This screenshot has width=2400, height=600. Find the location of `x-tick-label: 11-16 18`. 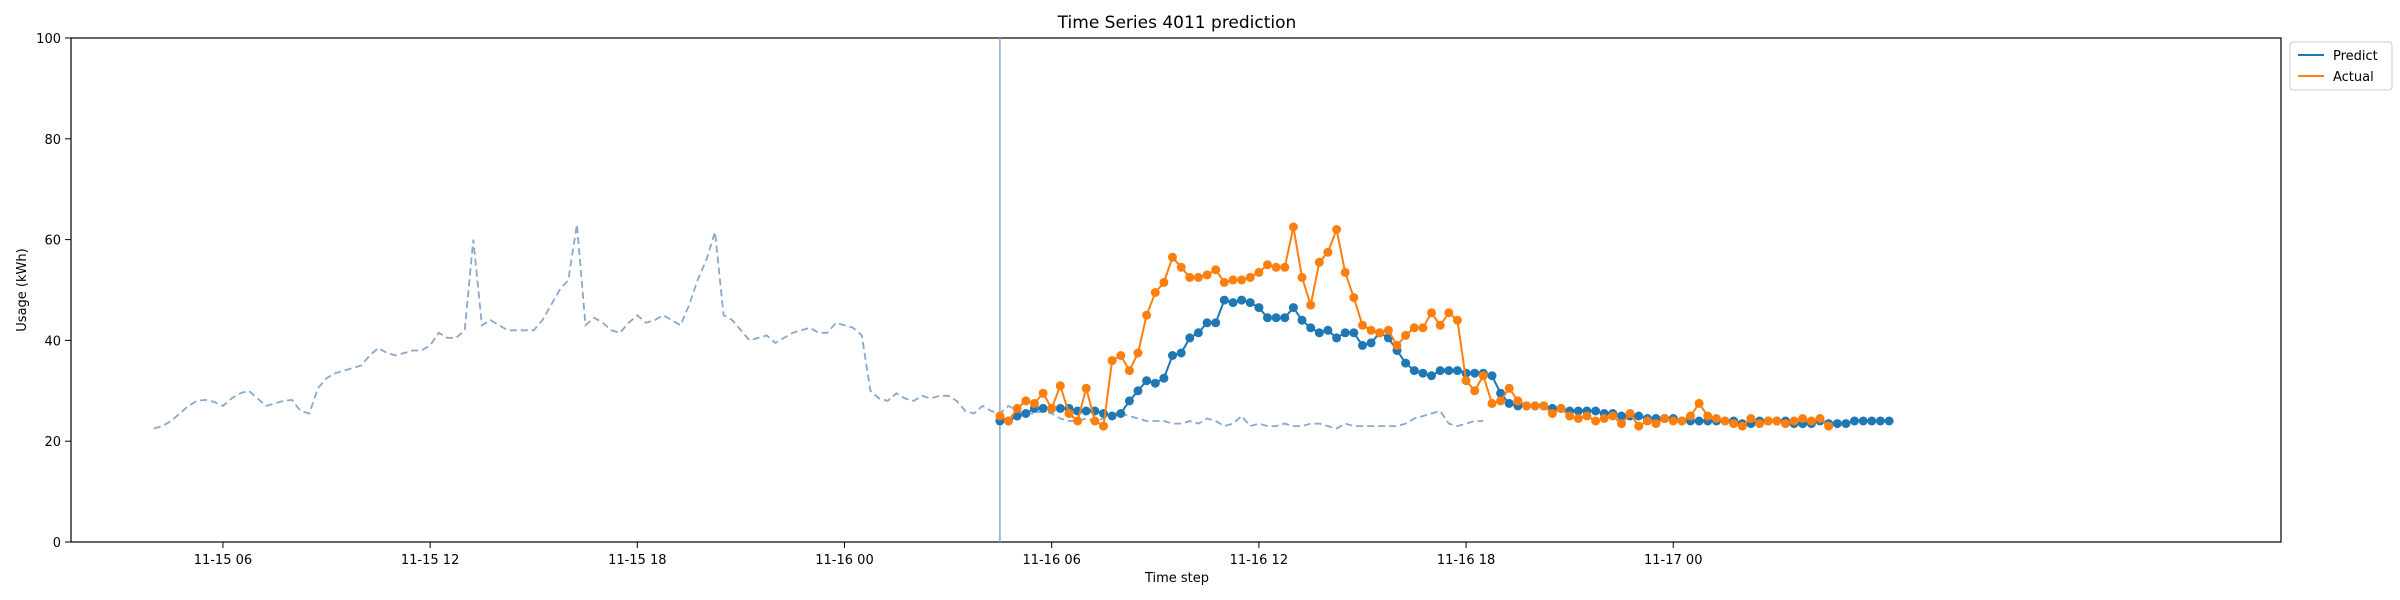

x-tick-label: 11-16 18 is located at coordinates (1466, 560).